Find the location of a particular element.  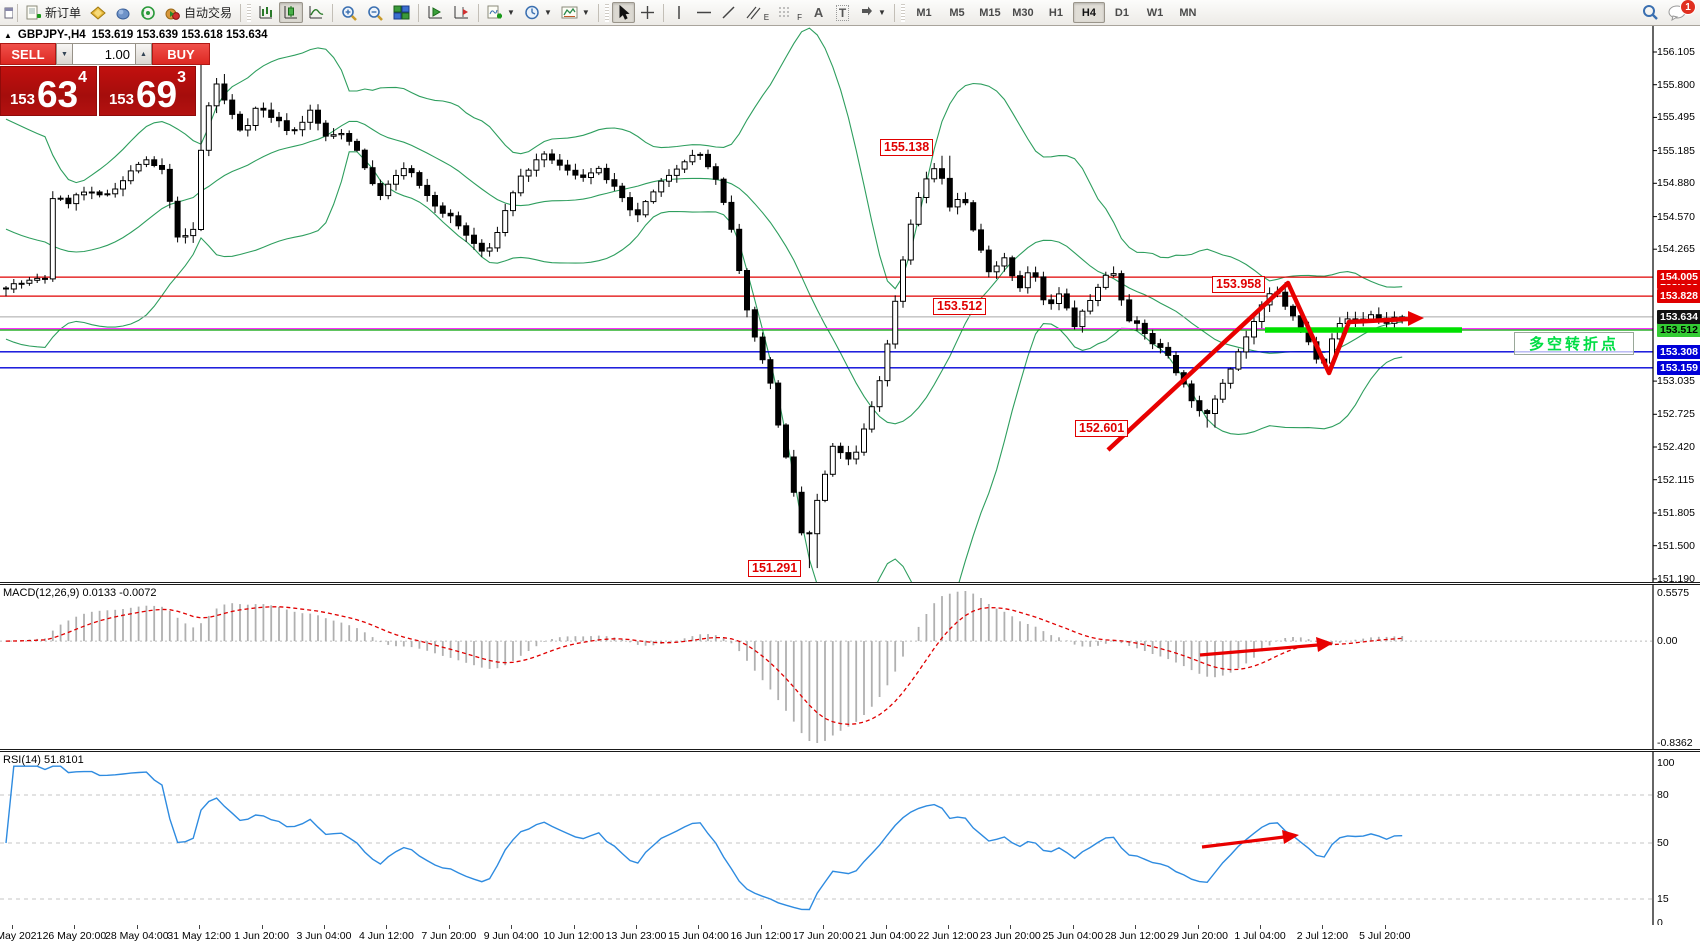

price-callout: 155.138 is located at coordinates (907, 147).